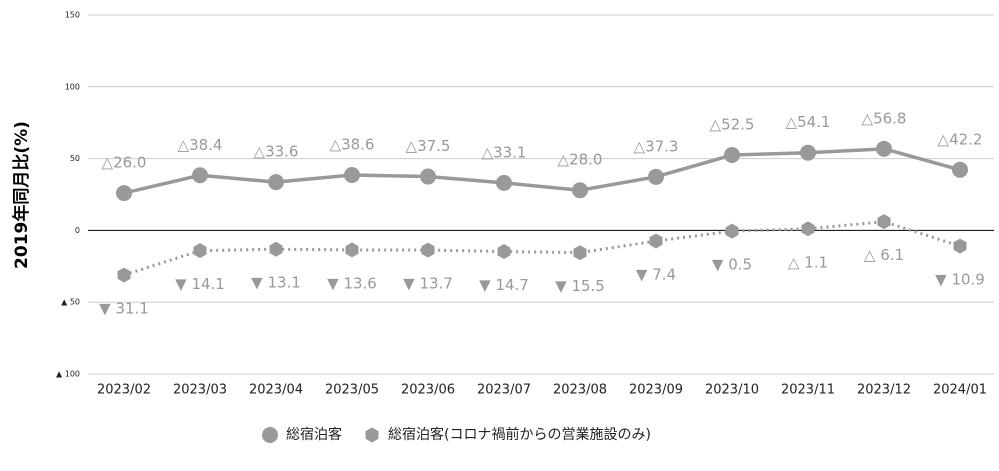  Describe the element at coordinates (124, 163) in the screenshot. I see `value-label: △26.0` at that location.